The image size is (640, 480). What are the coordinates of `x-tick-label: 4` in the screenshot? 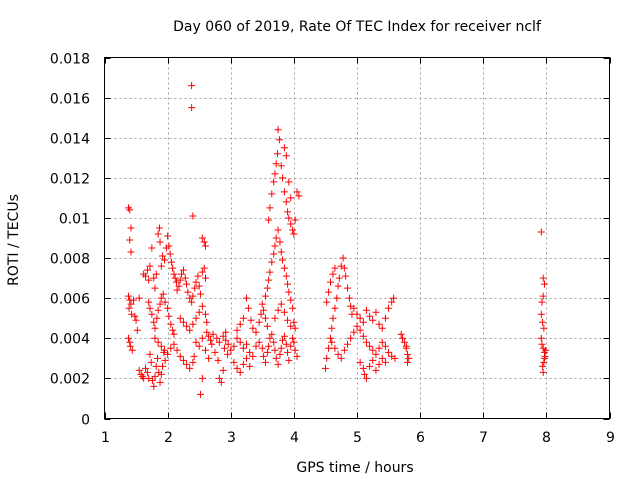 It's located at (294, 438).